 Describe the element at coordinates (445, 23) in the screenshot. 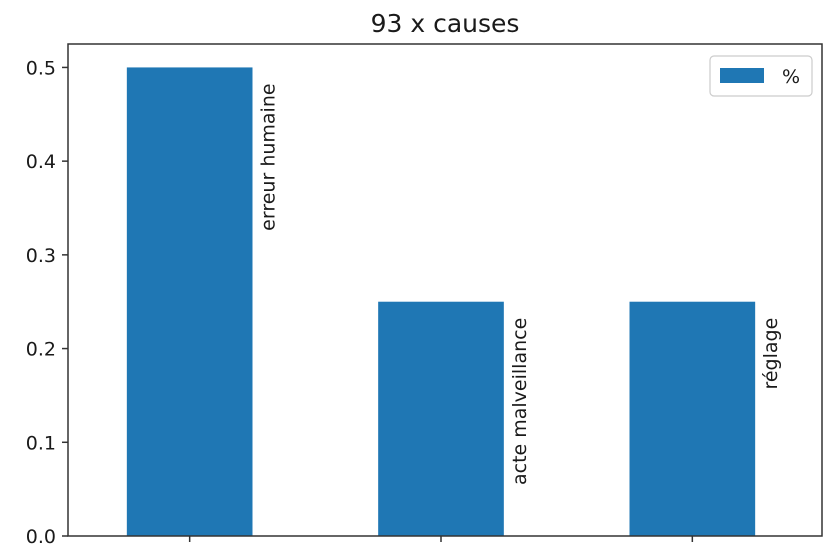

I see `chart-title: 93 x causes` at that location.